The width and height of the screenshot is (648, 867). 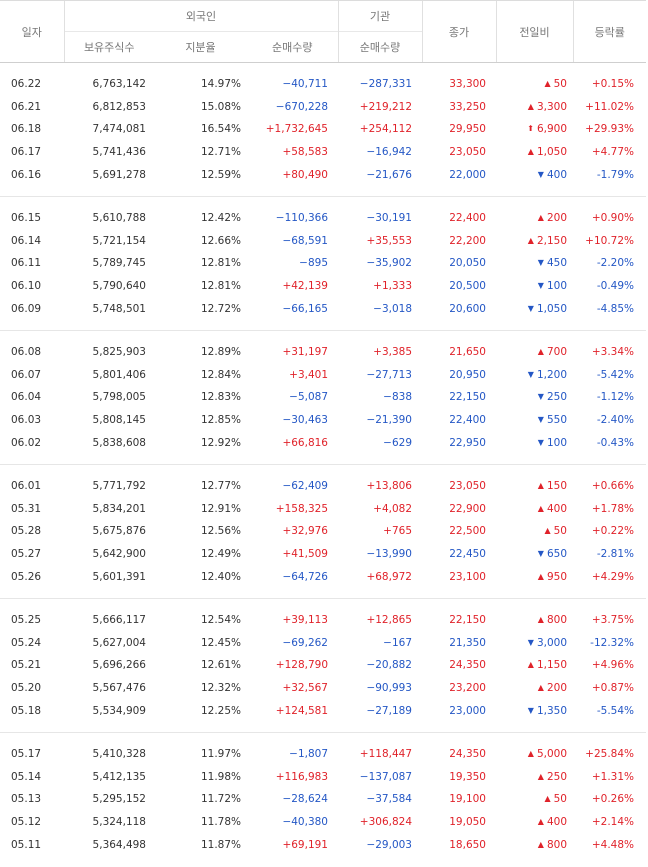 What do you see at coordinates (26, 420) in the screenshot?
I see `date-cell: 06.03` at bounding box center [26, 420].